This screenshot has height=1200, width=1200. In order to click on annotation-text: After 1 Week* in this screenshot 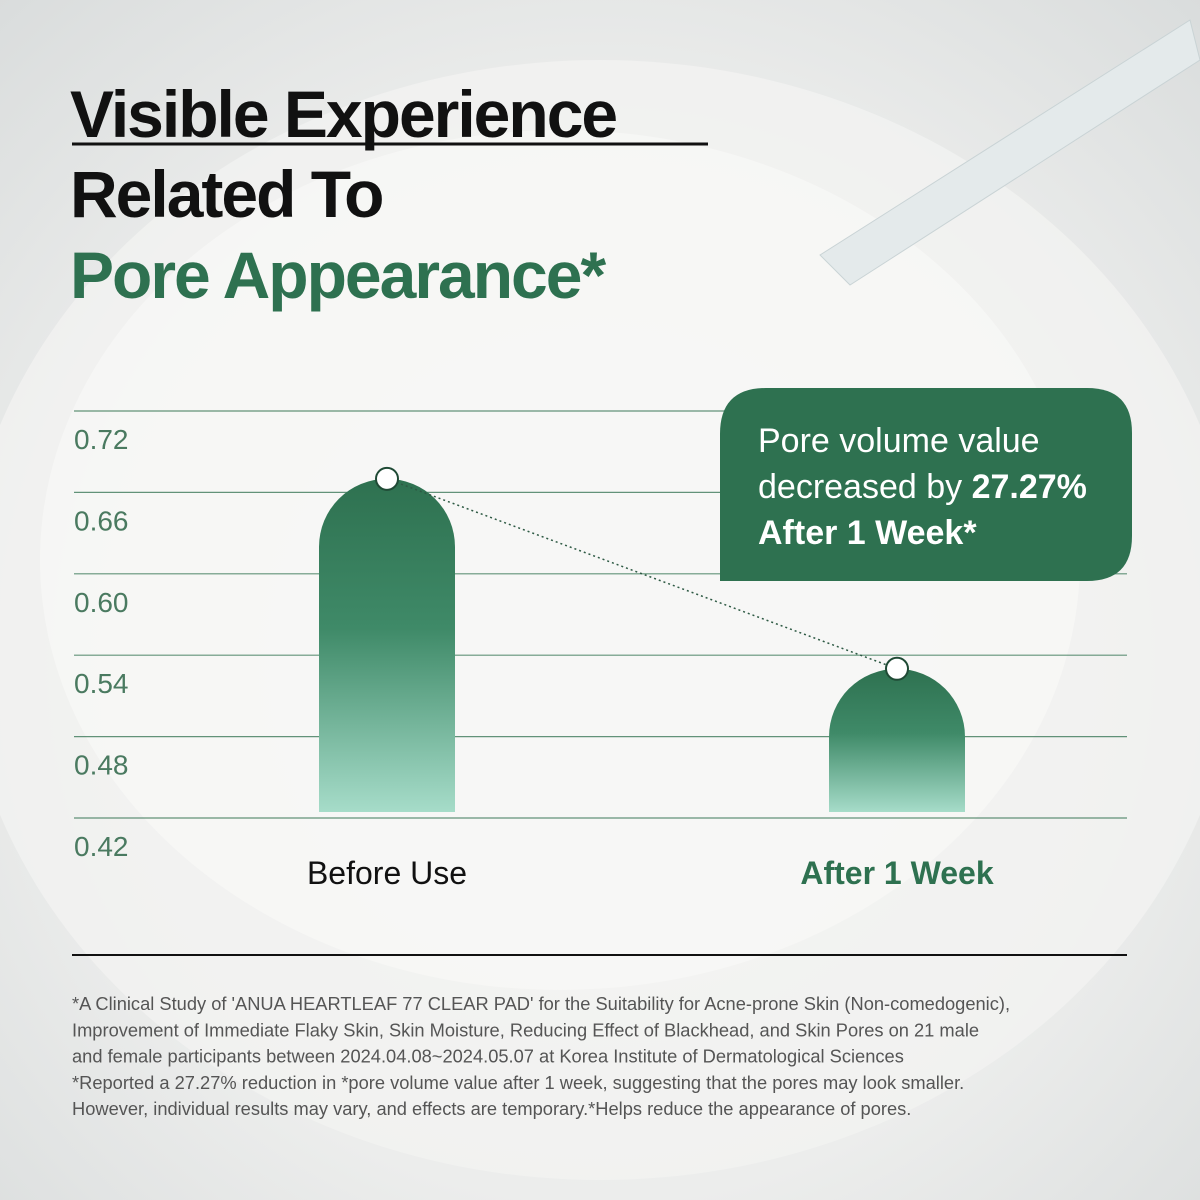, I will do `click(867, 533)`.